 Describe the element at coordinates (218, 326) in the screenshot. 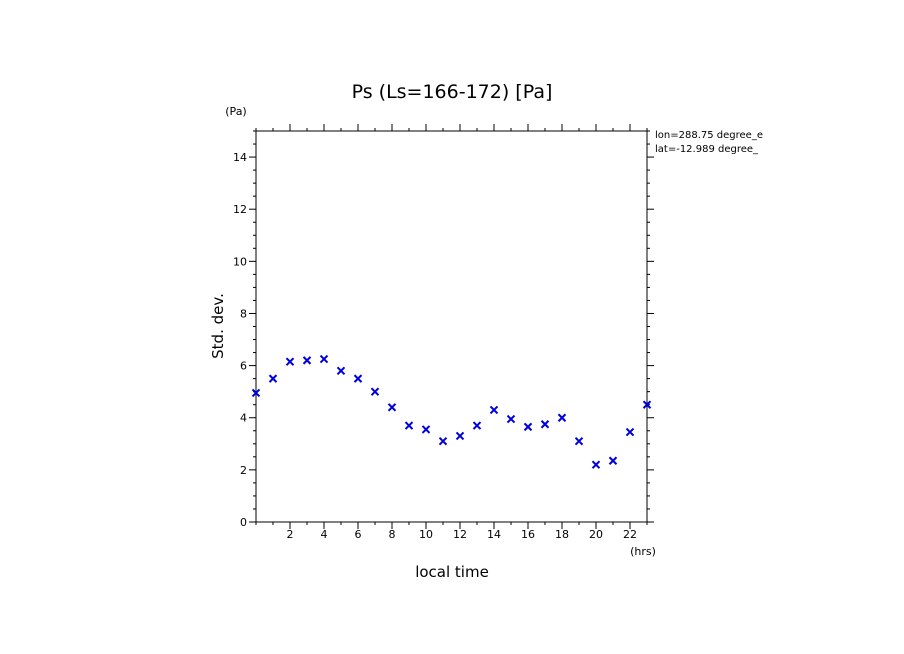

I see `y-axis-label: Std. dev.` at that location.